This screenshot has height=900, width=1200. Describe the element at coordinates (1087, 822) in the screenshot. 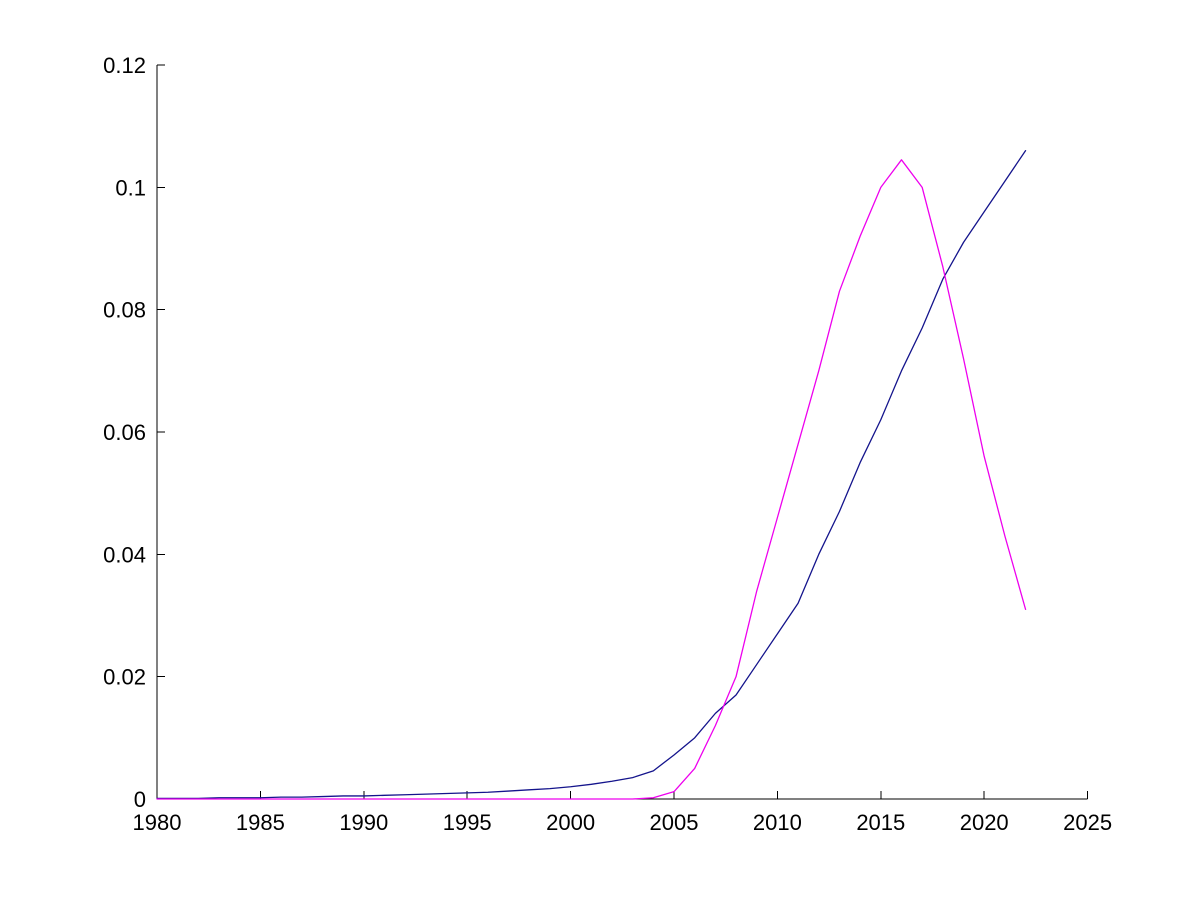

I see `x-tick-label: 2025` at that location.